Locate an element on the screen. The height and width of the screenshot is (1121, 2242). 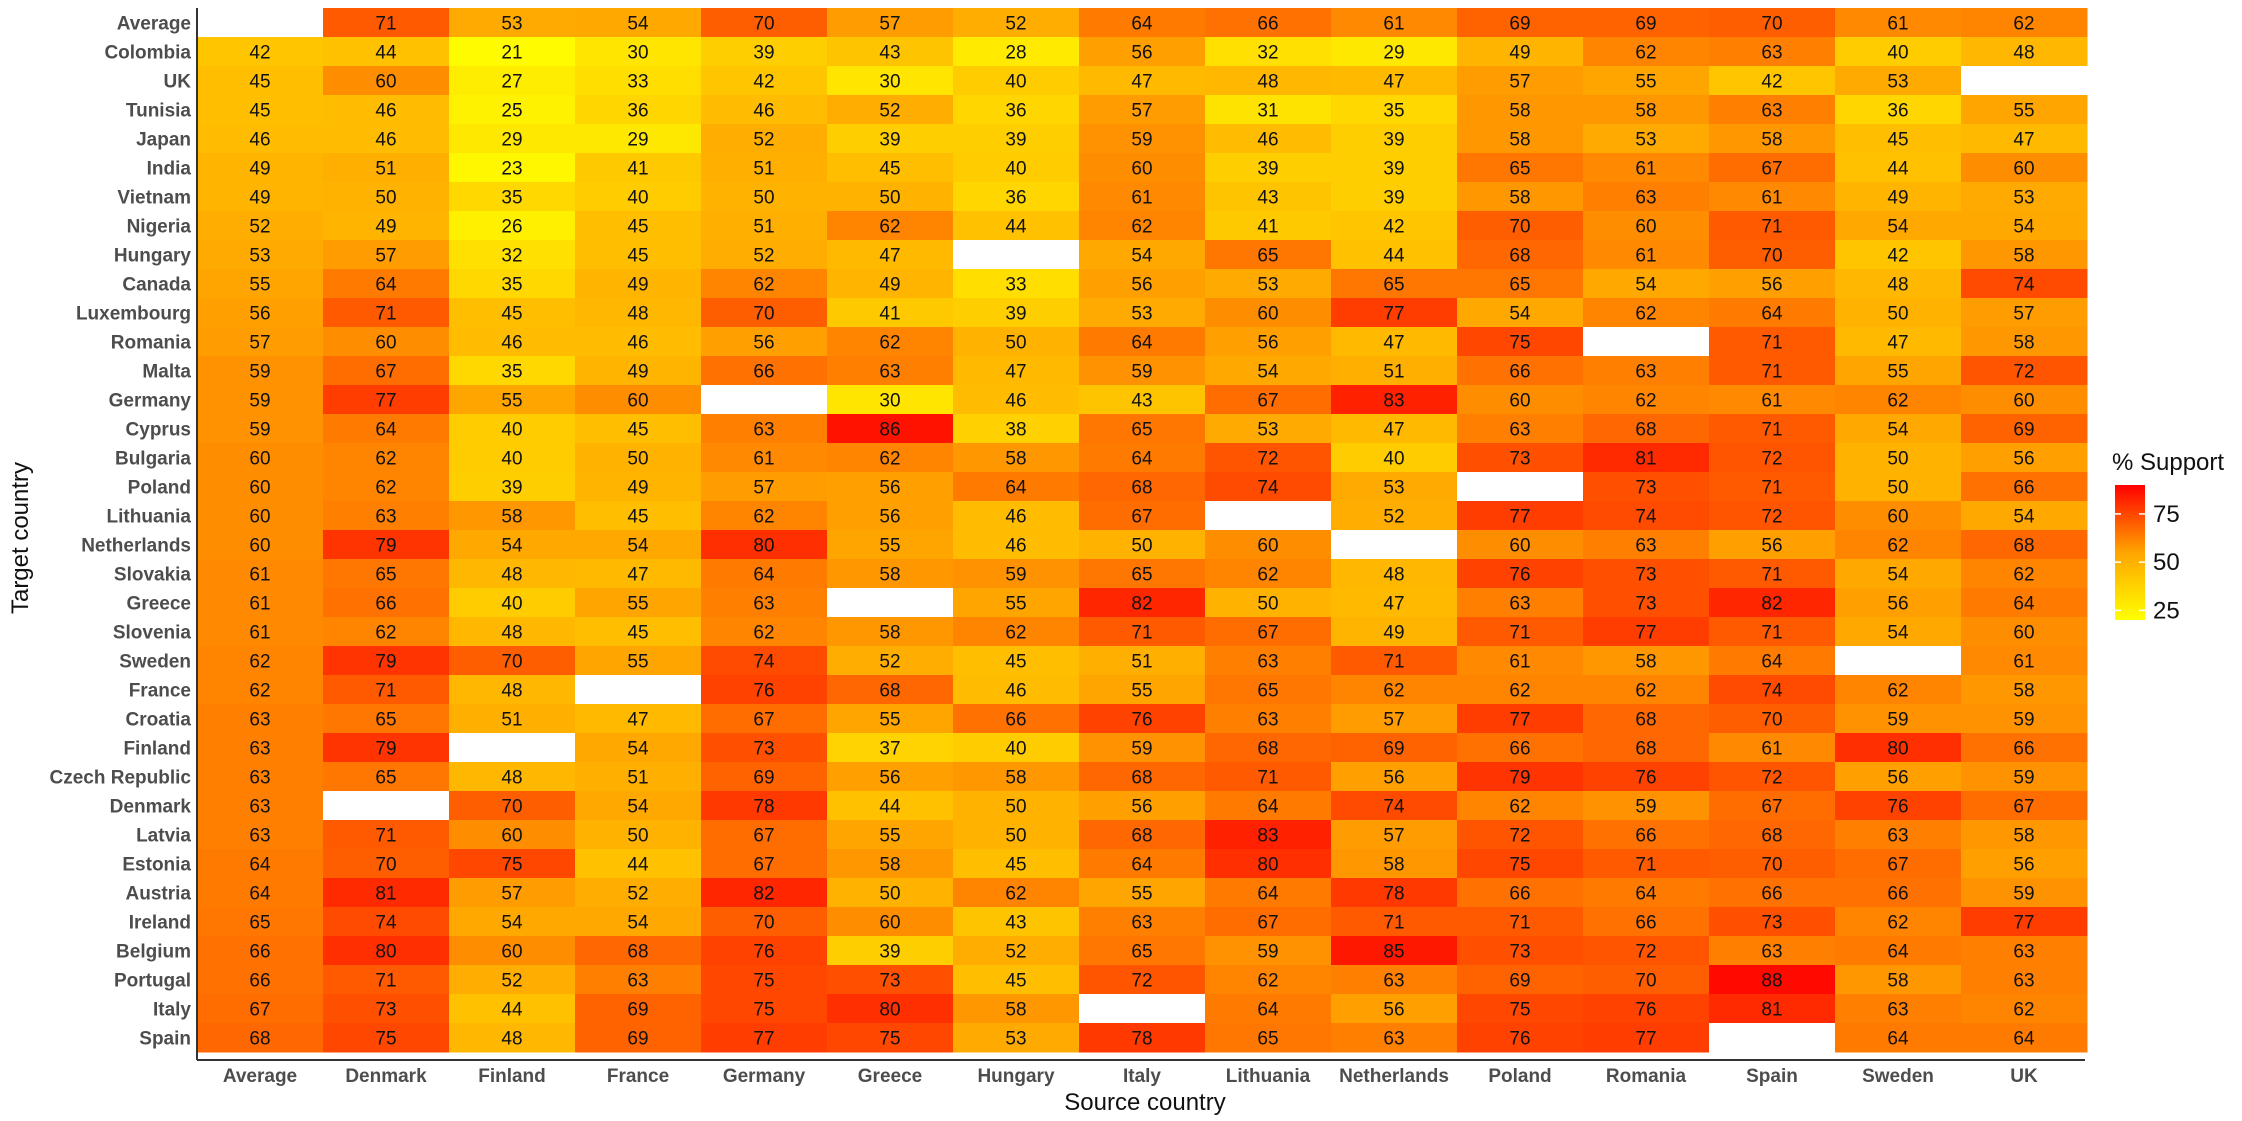
cell-value-label: 57 is located at coordinates (2023, 314).